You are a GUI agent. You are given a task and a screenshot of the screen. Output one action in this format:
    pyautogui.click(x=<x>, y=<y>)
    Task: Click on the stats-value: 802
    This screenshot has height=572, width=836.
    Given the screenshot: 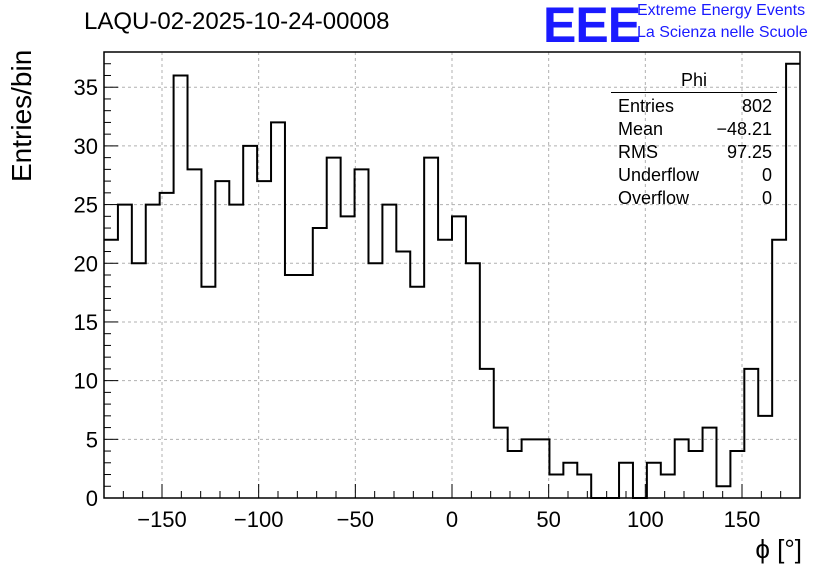 What is the action you would take?
    pyautogui.click(x=756, y=106)
    